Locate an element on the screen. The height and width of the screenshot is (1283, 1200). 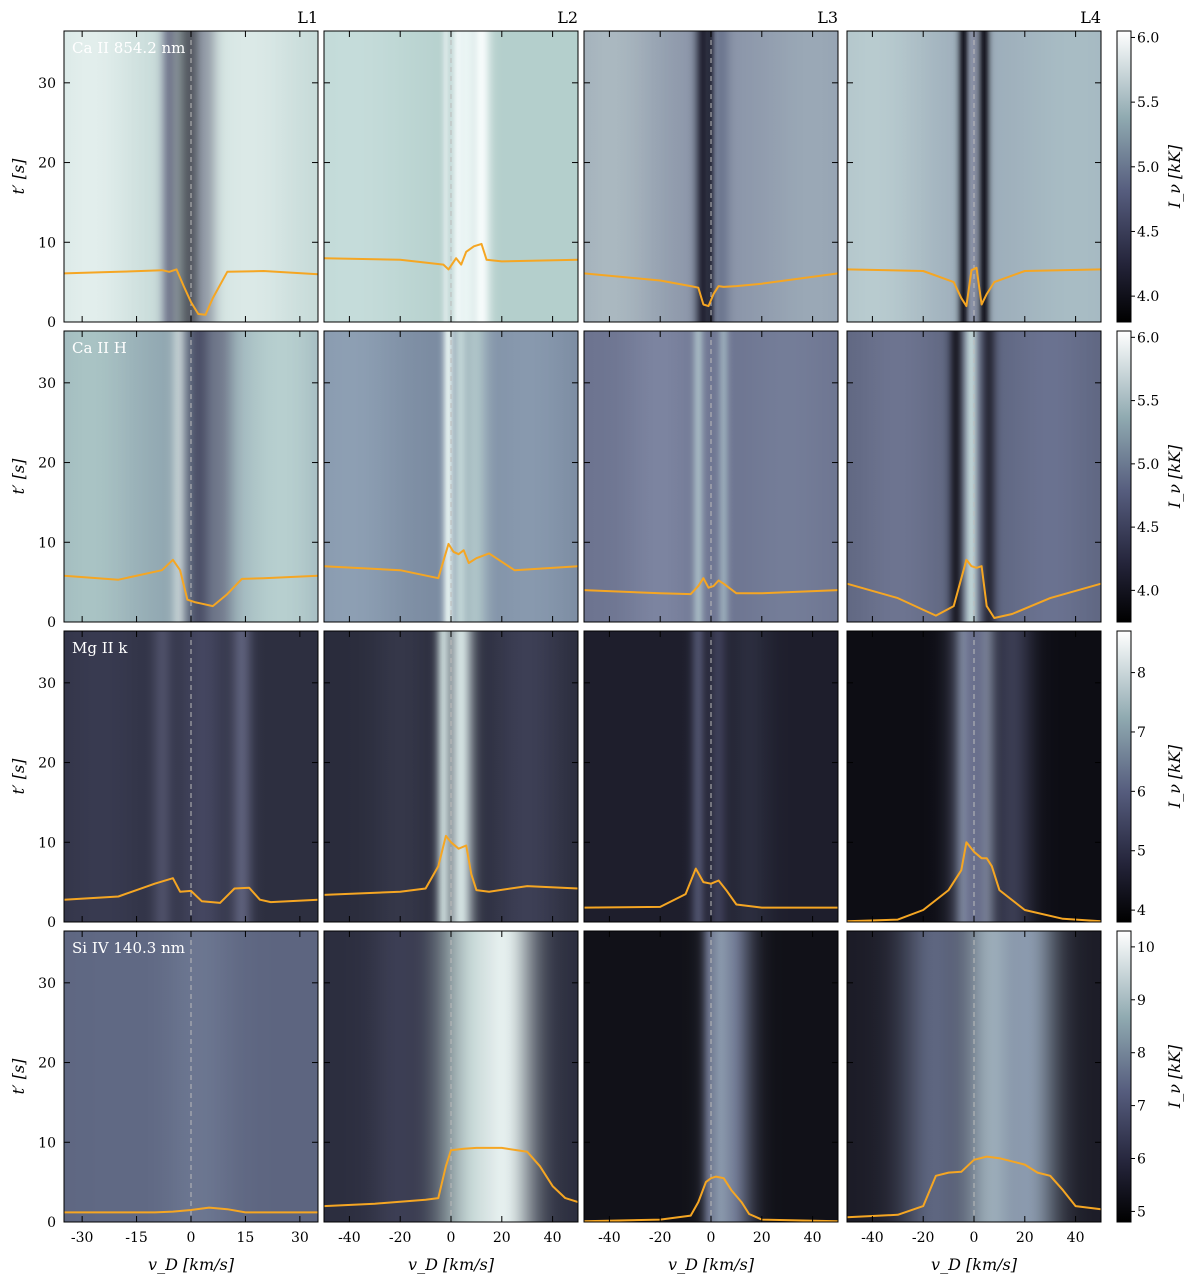
panel-3-l4 is located at coordinates (974, 776).